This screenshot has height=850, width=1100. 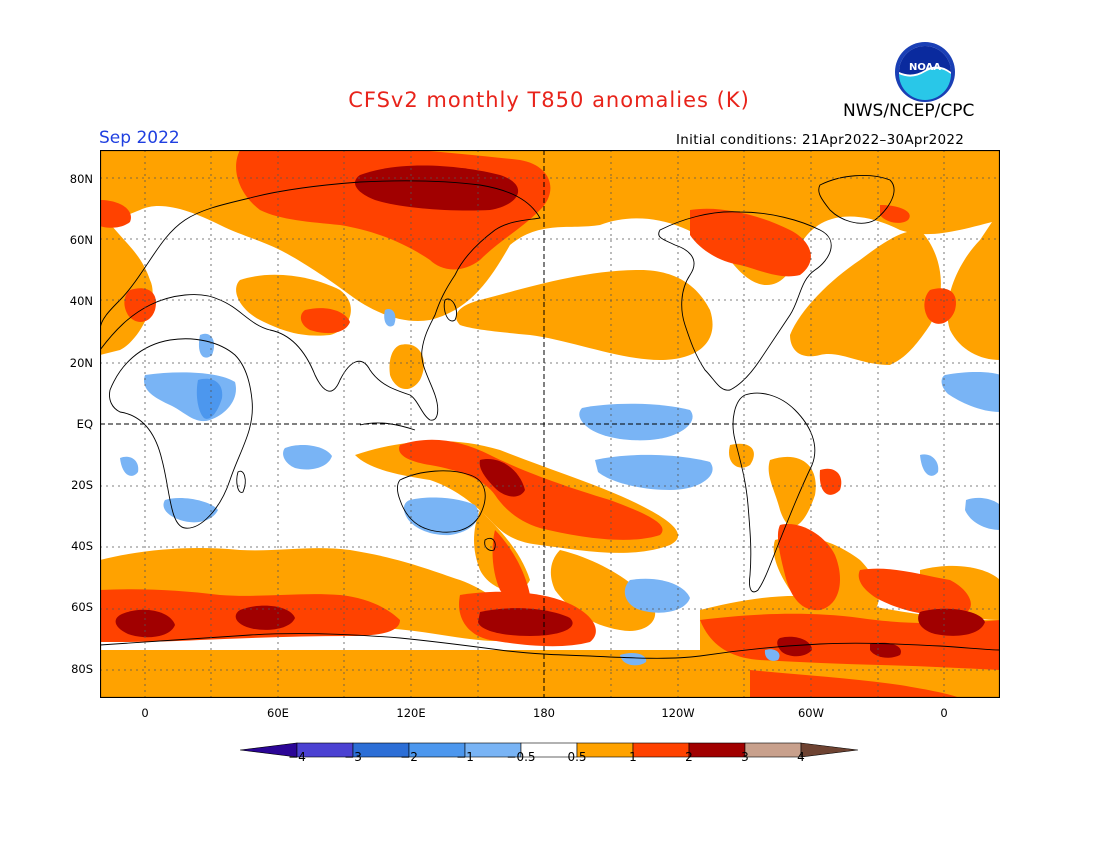 I want to click on target-month-label: Sep 2022, so click(x=139, y=138).